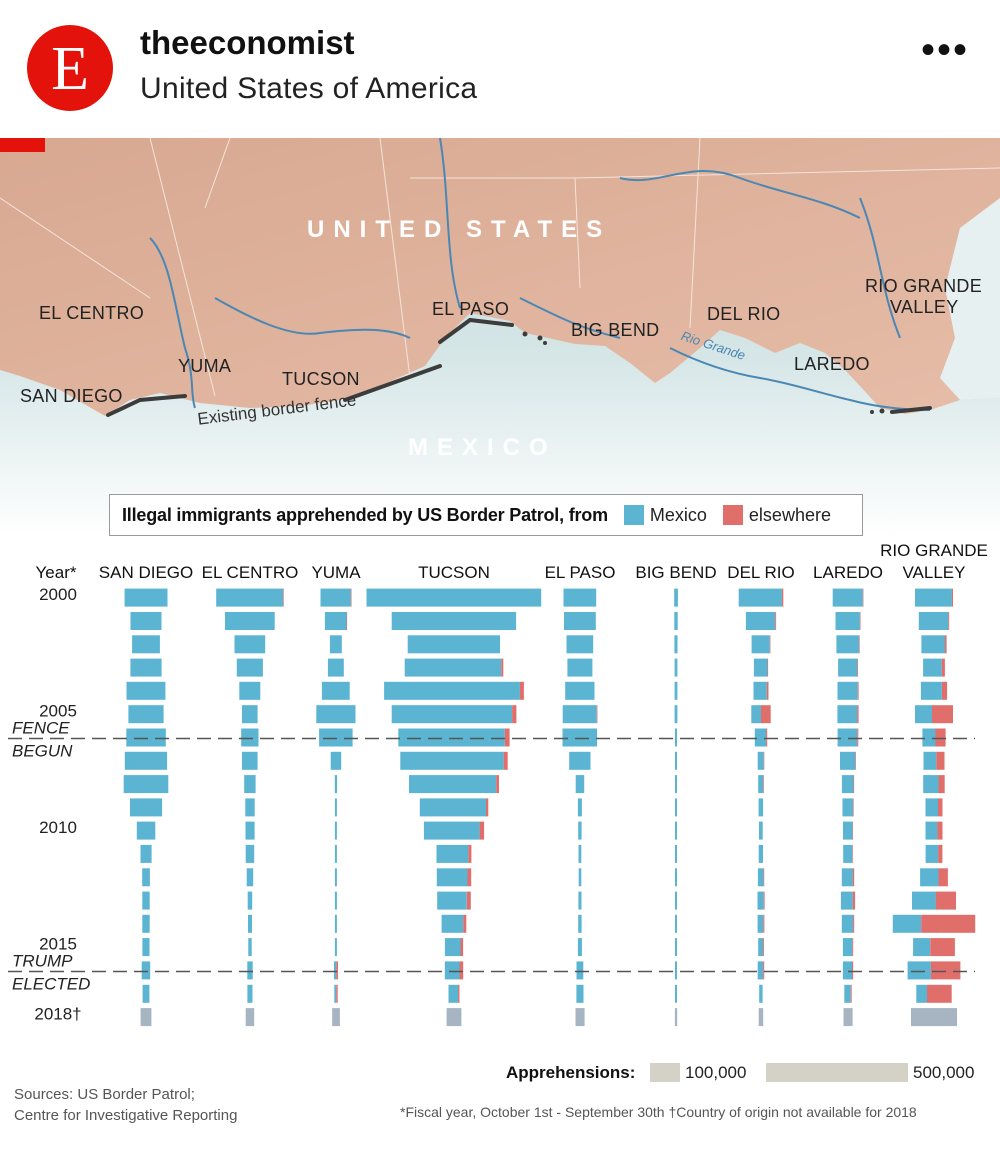 Image resolution: width=1000 pixels, height=1152 pixels. Describe the element at coordinates (454, 1017) in the screenshot. I see `bar-total-tucson-2018` at that location.